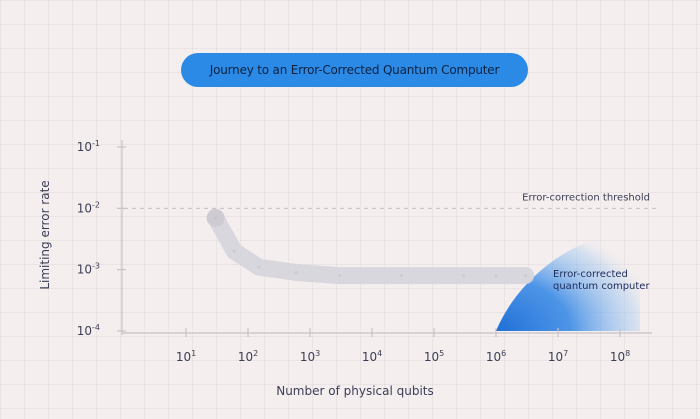  What do you see at coordinates (186, 356) in the screenshot?
I see `x-tick-label: 101` at bounding box center [186, 356].